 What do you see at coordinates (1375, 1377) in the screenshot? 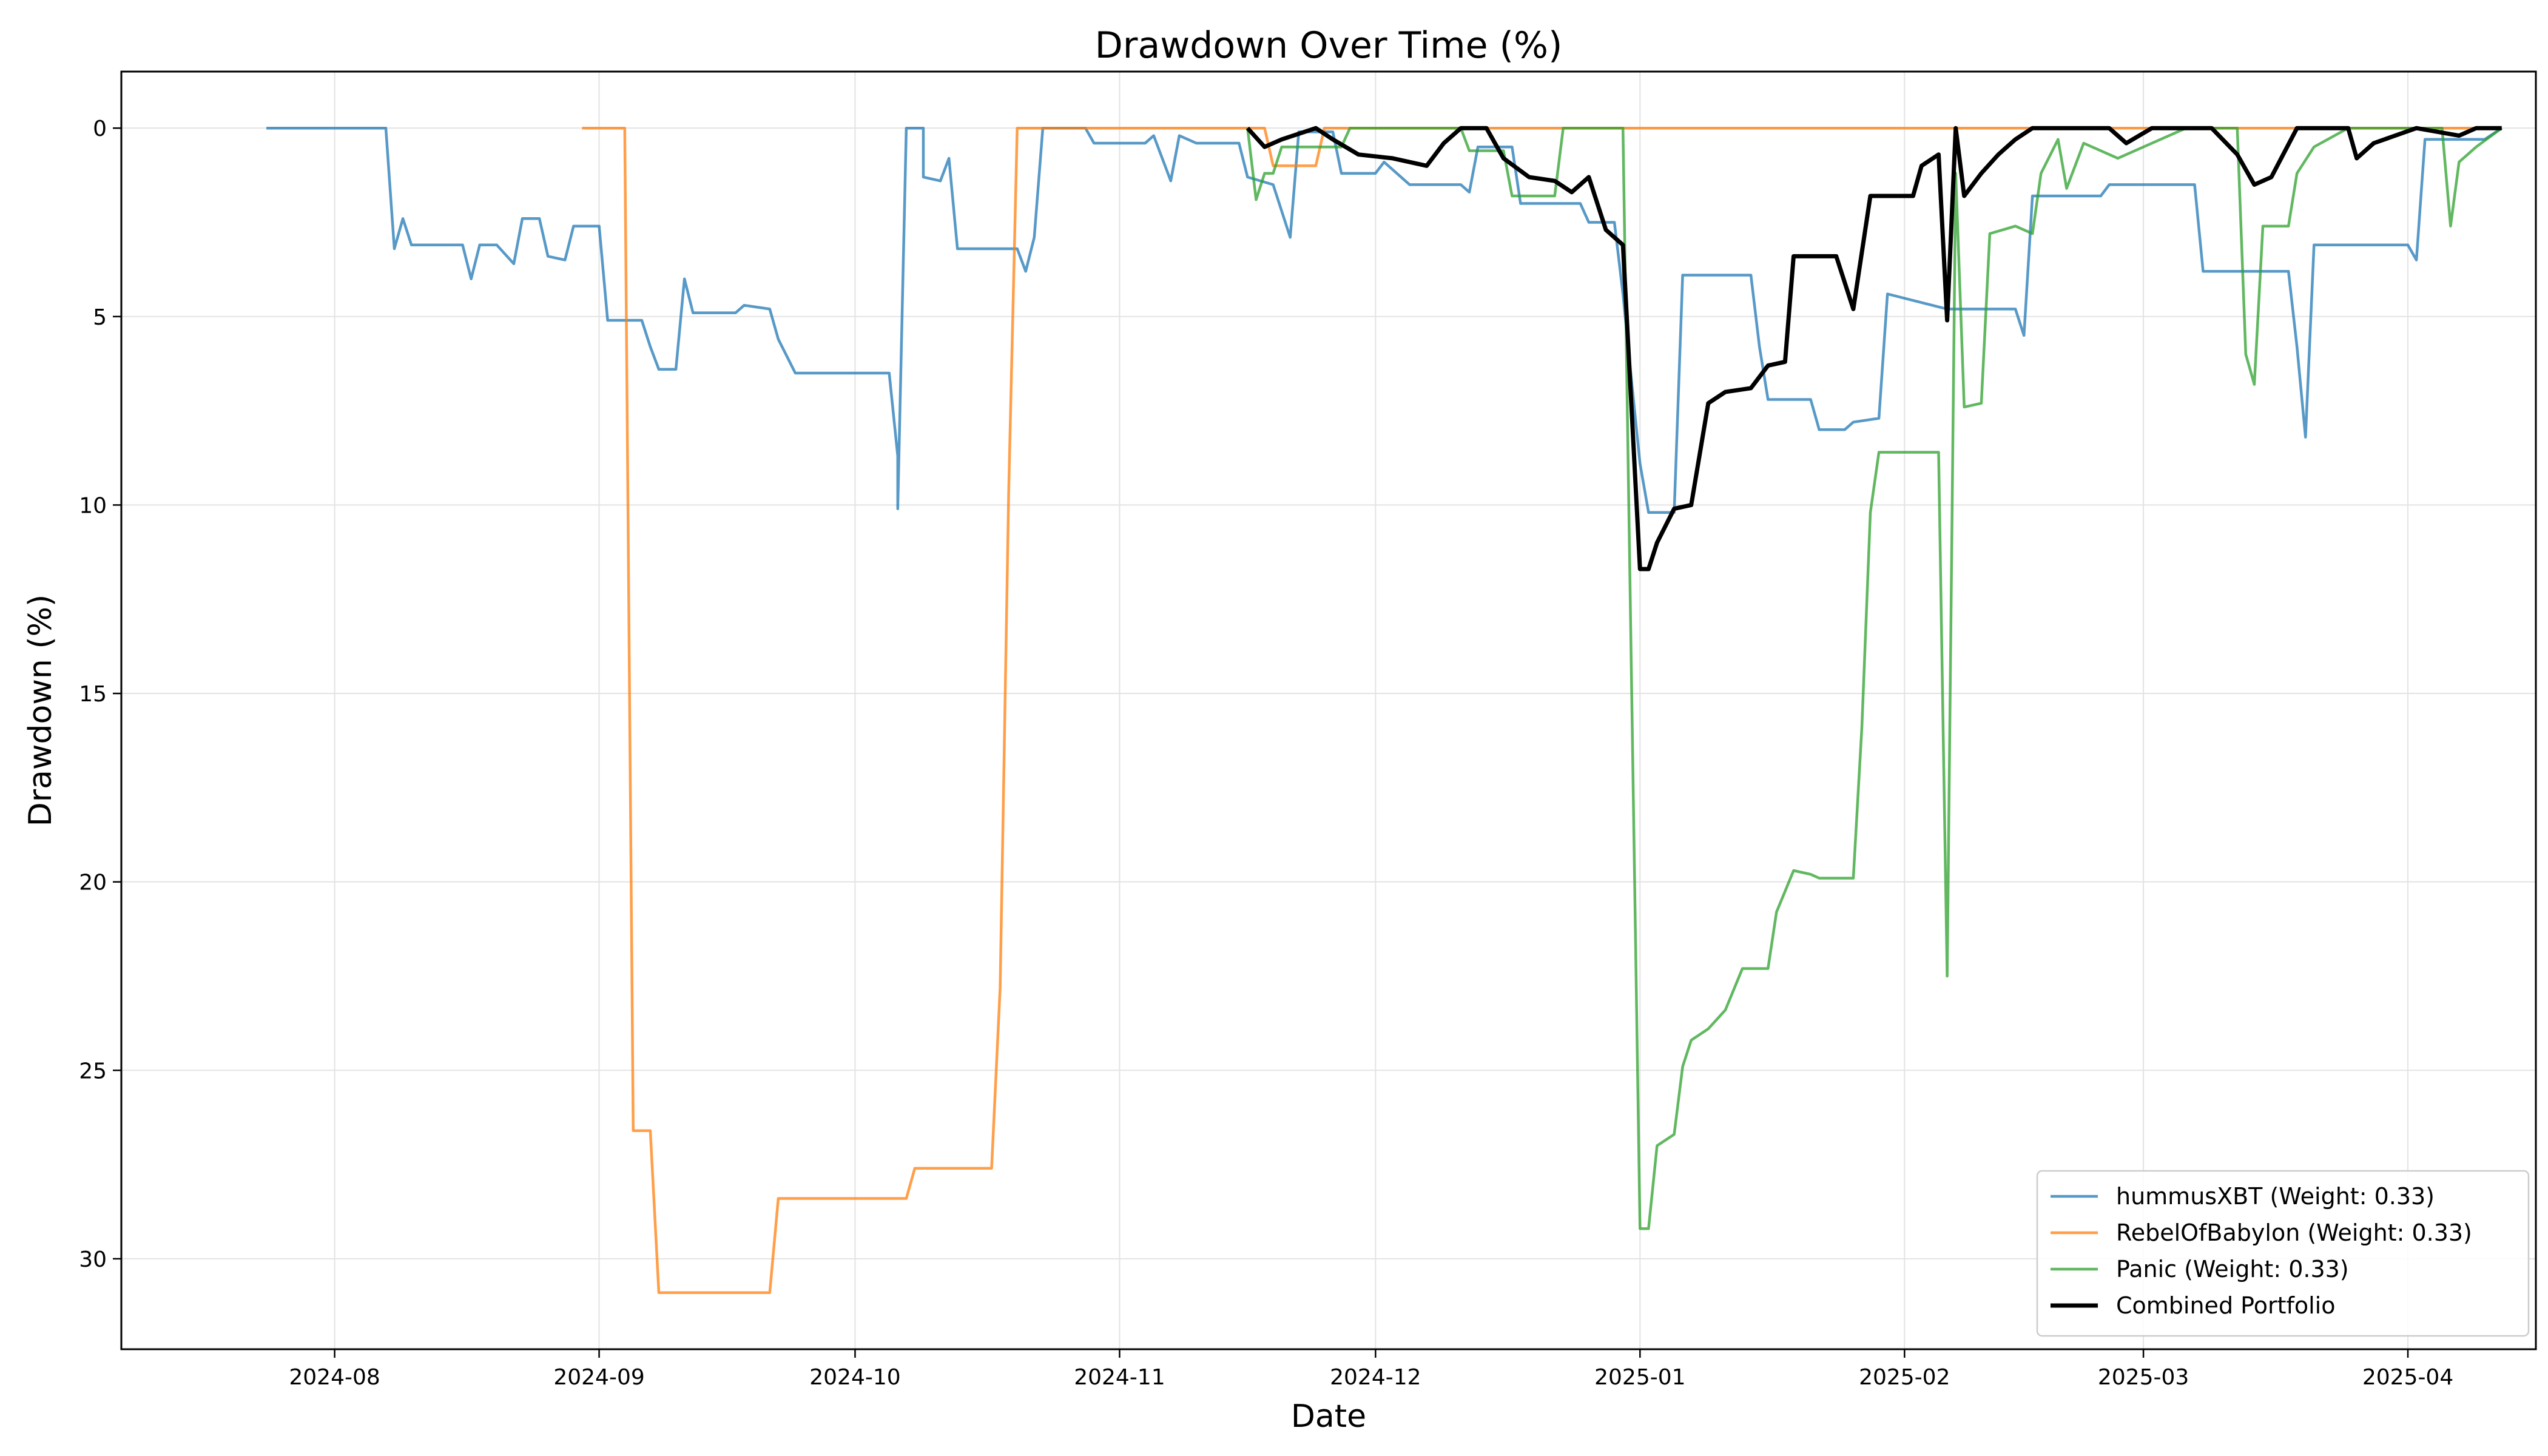
I see `x-tick-label-4: 2024-12` at bounding box center [1375, 1377].